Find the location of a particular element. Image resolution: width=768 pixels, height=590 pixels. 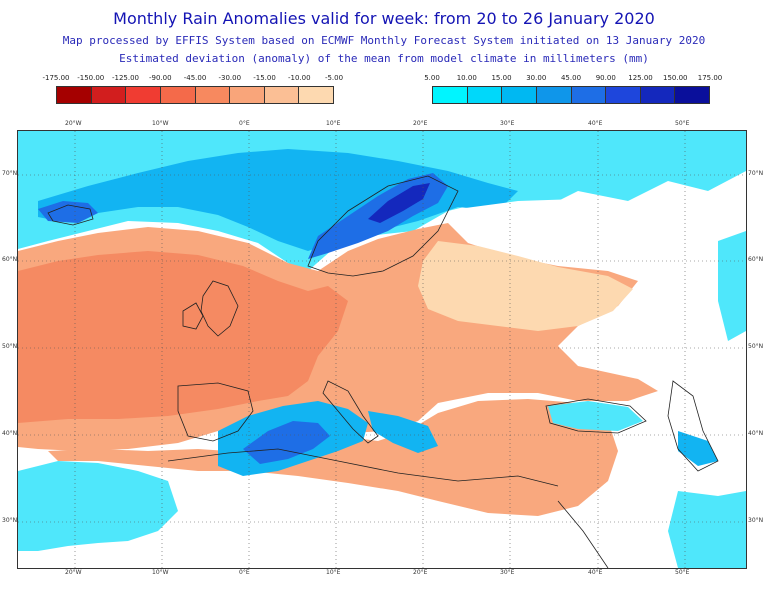

legend-positive-bar is located at coordinates (571, 95).